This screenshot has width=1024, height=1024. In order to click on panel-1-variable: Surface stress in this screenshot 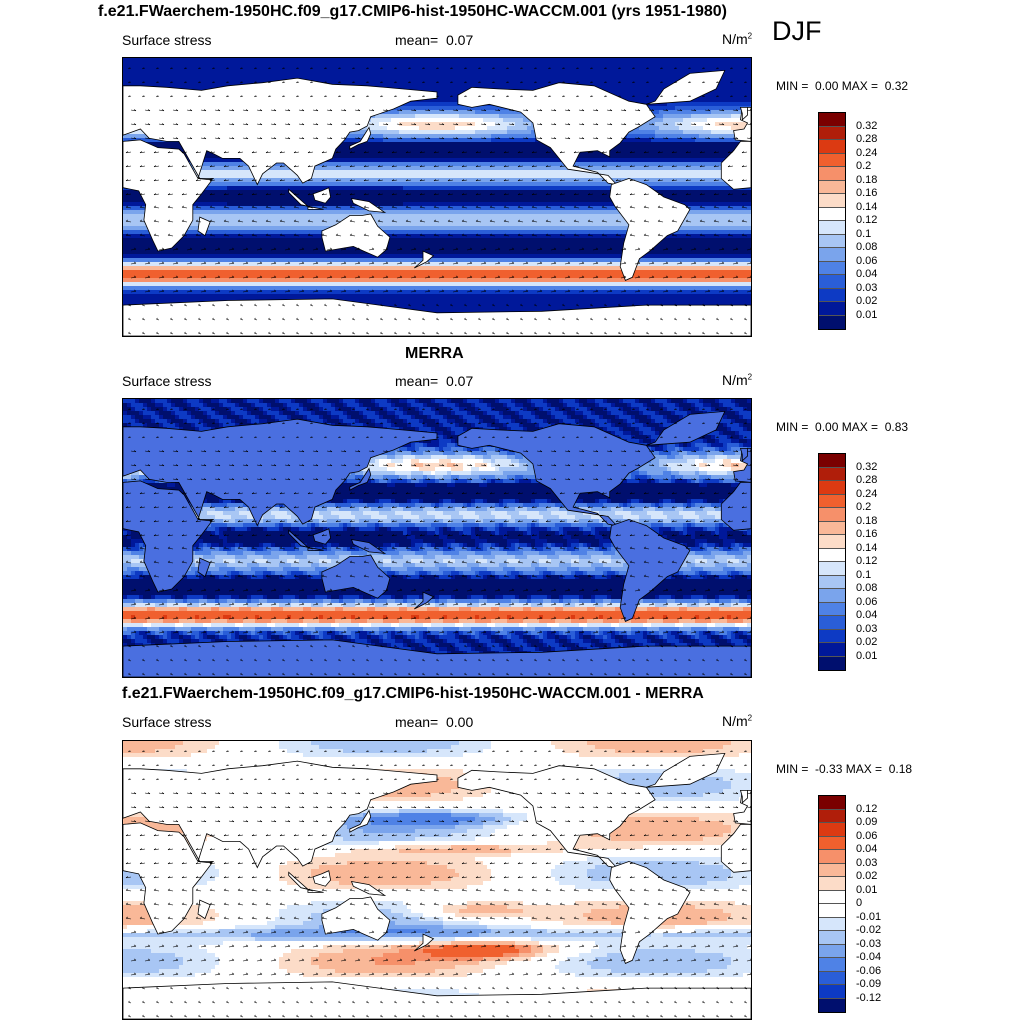, I will do `click(166, 40)`.